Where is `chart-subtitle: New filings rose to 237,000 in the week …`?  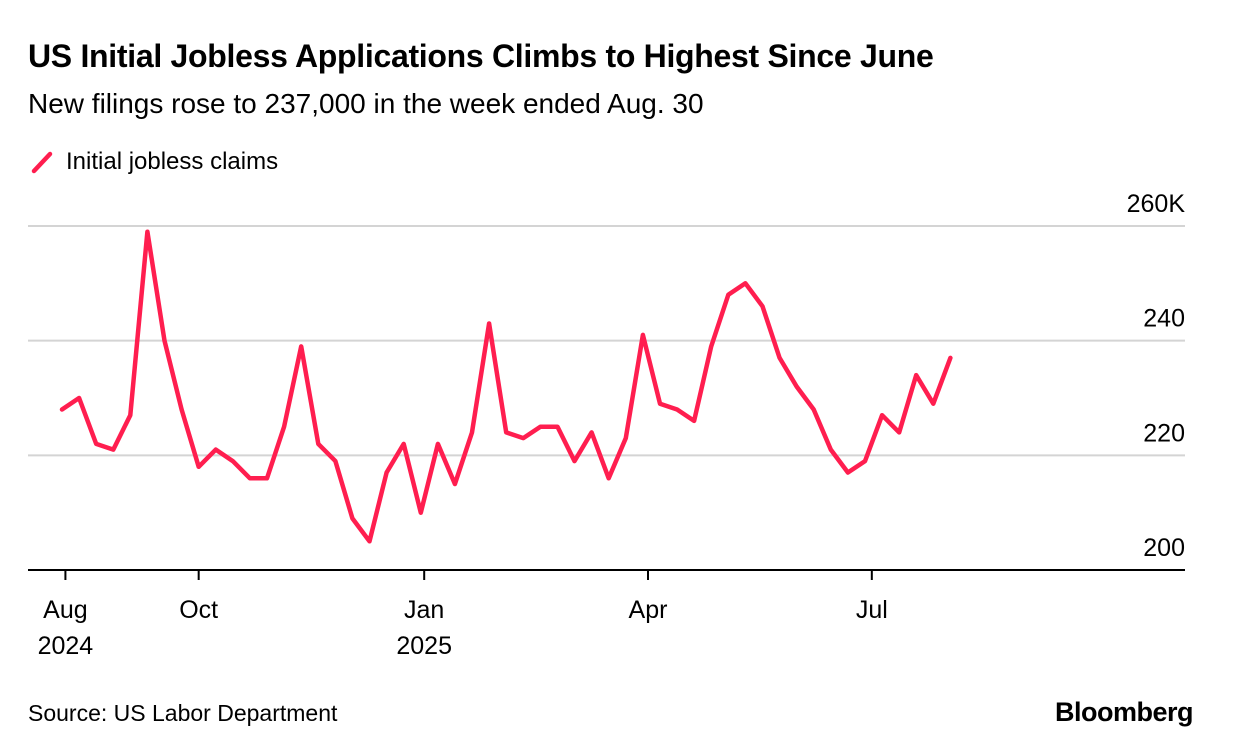 chart-subtitle: New filings rose to 237,000 in the week … is located at coordinates (366, 103).